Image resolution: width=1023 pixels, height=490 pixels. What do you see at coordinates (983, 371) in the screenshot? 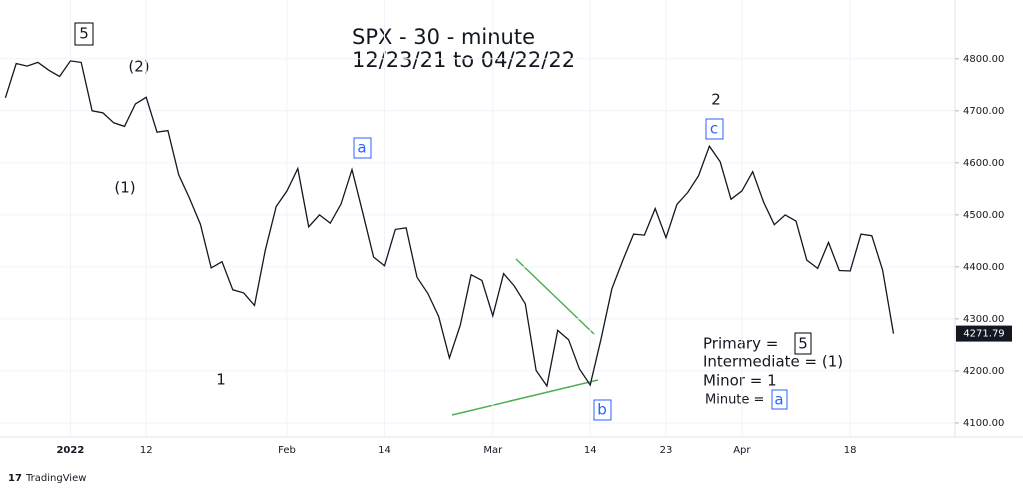
I see `y-tick-label: 4200.00` at bounding box center [983, 371].